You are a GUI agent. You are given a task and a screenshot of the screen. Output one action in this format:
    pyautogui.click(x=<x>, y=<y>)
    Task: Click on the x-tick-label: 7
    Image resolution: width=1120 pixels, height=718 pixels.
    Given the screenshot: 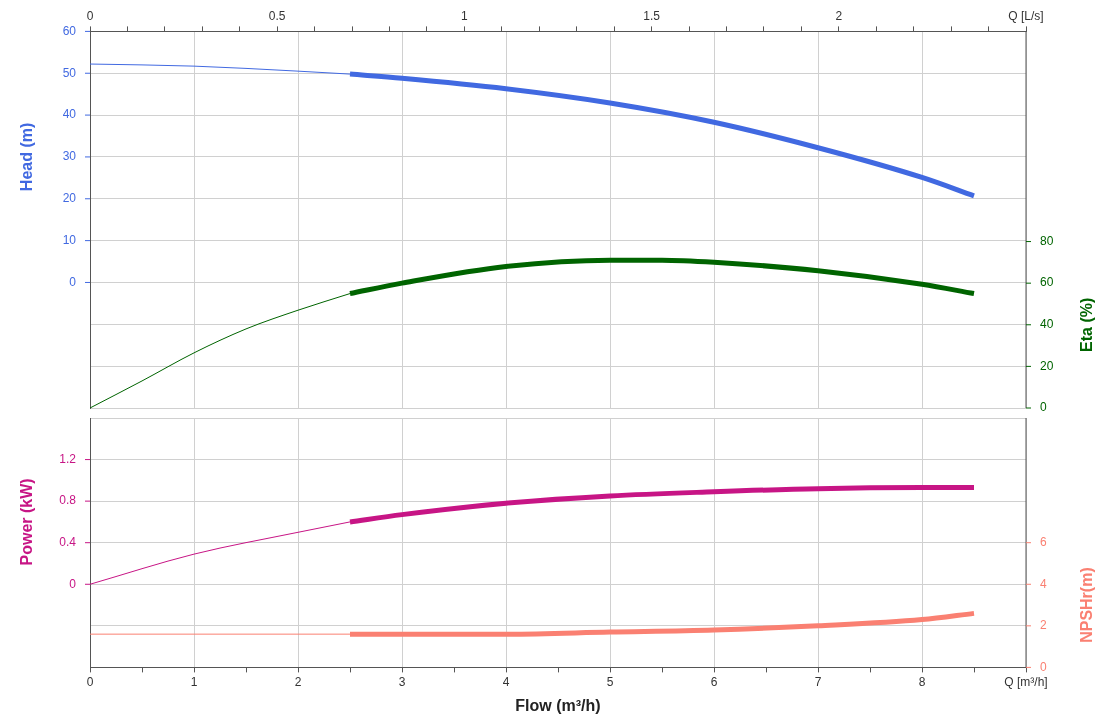 What is the action you would take?
    pyautogui.click(x=818, y=681)
    